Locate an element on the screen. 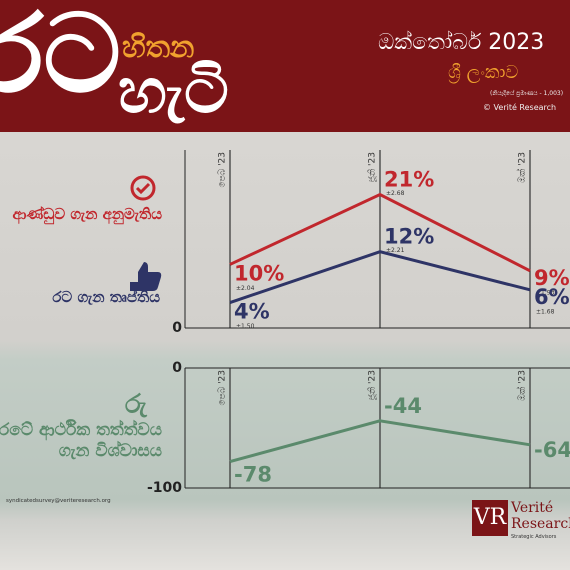 This screenshot has width=570, height=570. error-label: ±1.50 is located at coordinates (245, 326).